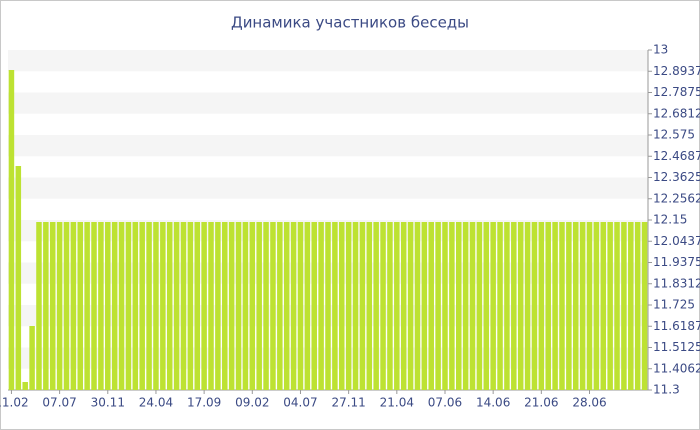 The width and height of the screenshot is (700, 430). I want to click on y-tick-label: 11.5125, so click(676, 347).